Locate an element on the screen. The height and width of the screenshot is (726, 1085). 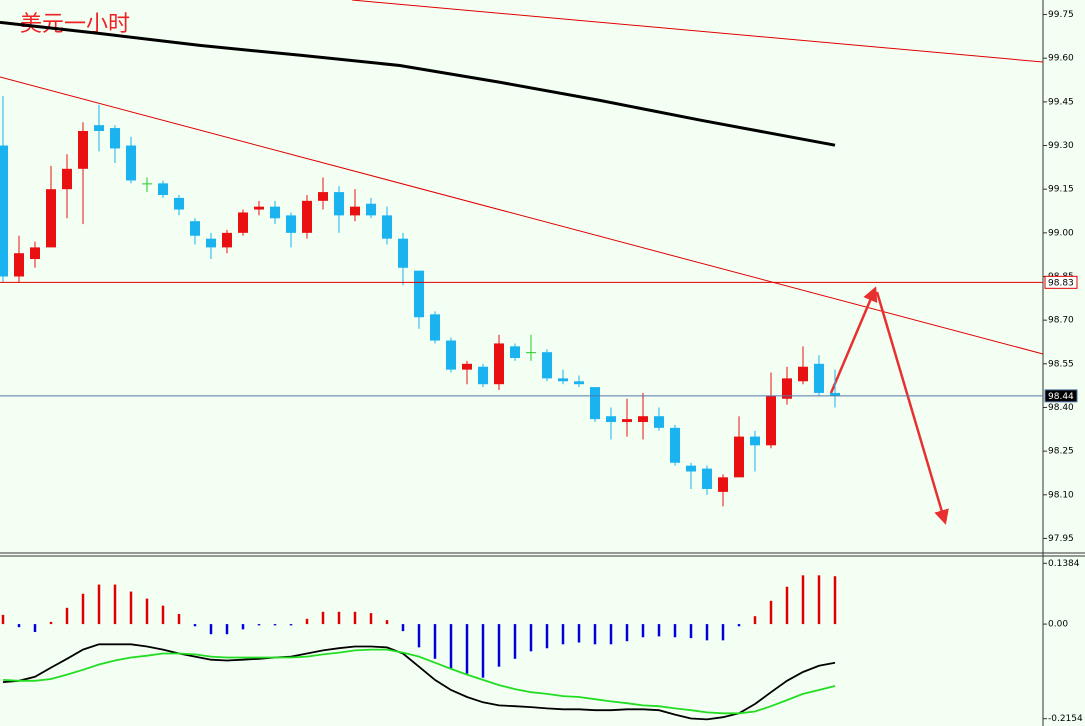
y-tick-label: 99.00 is located at coordinates (1061, 233).